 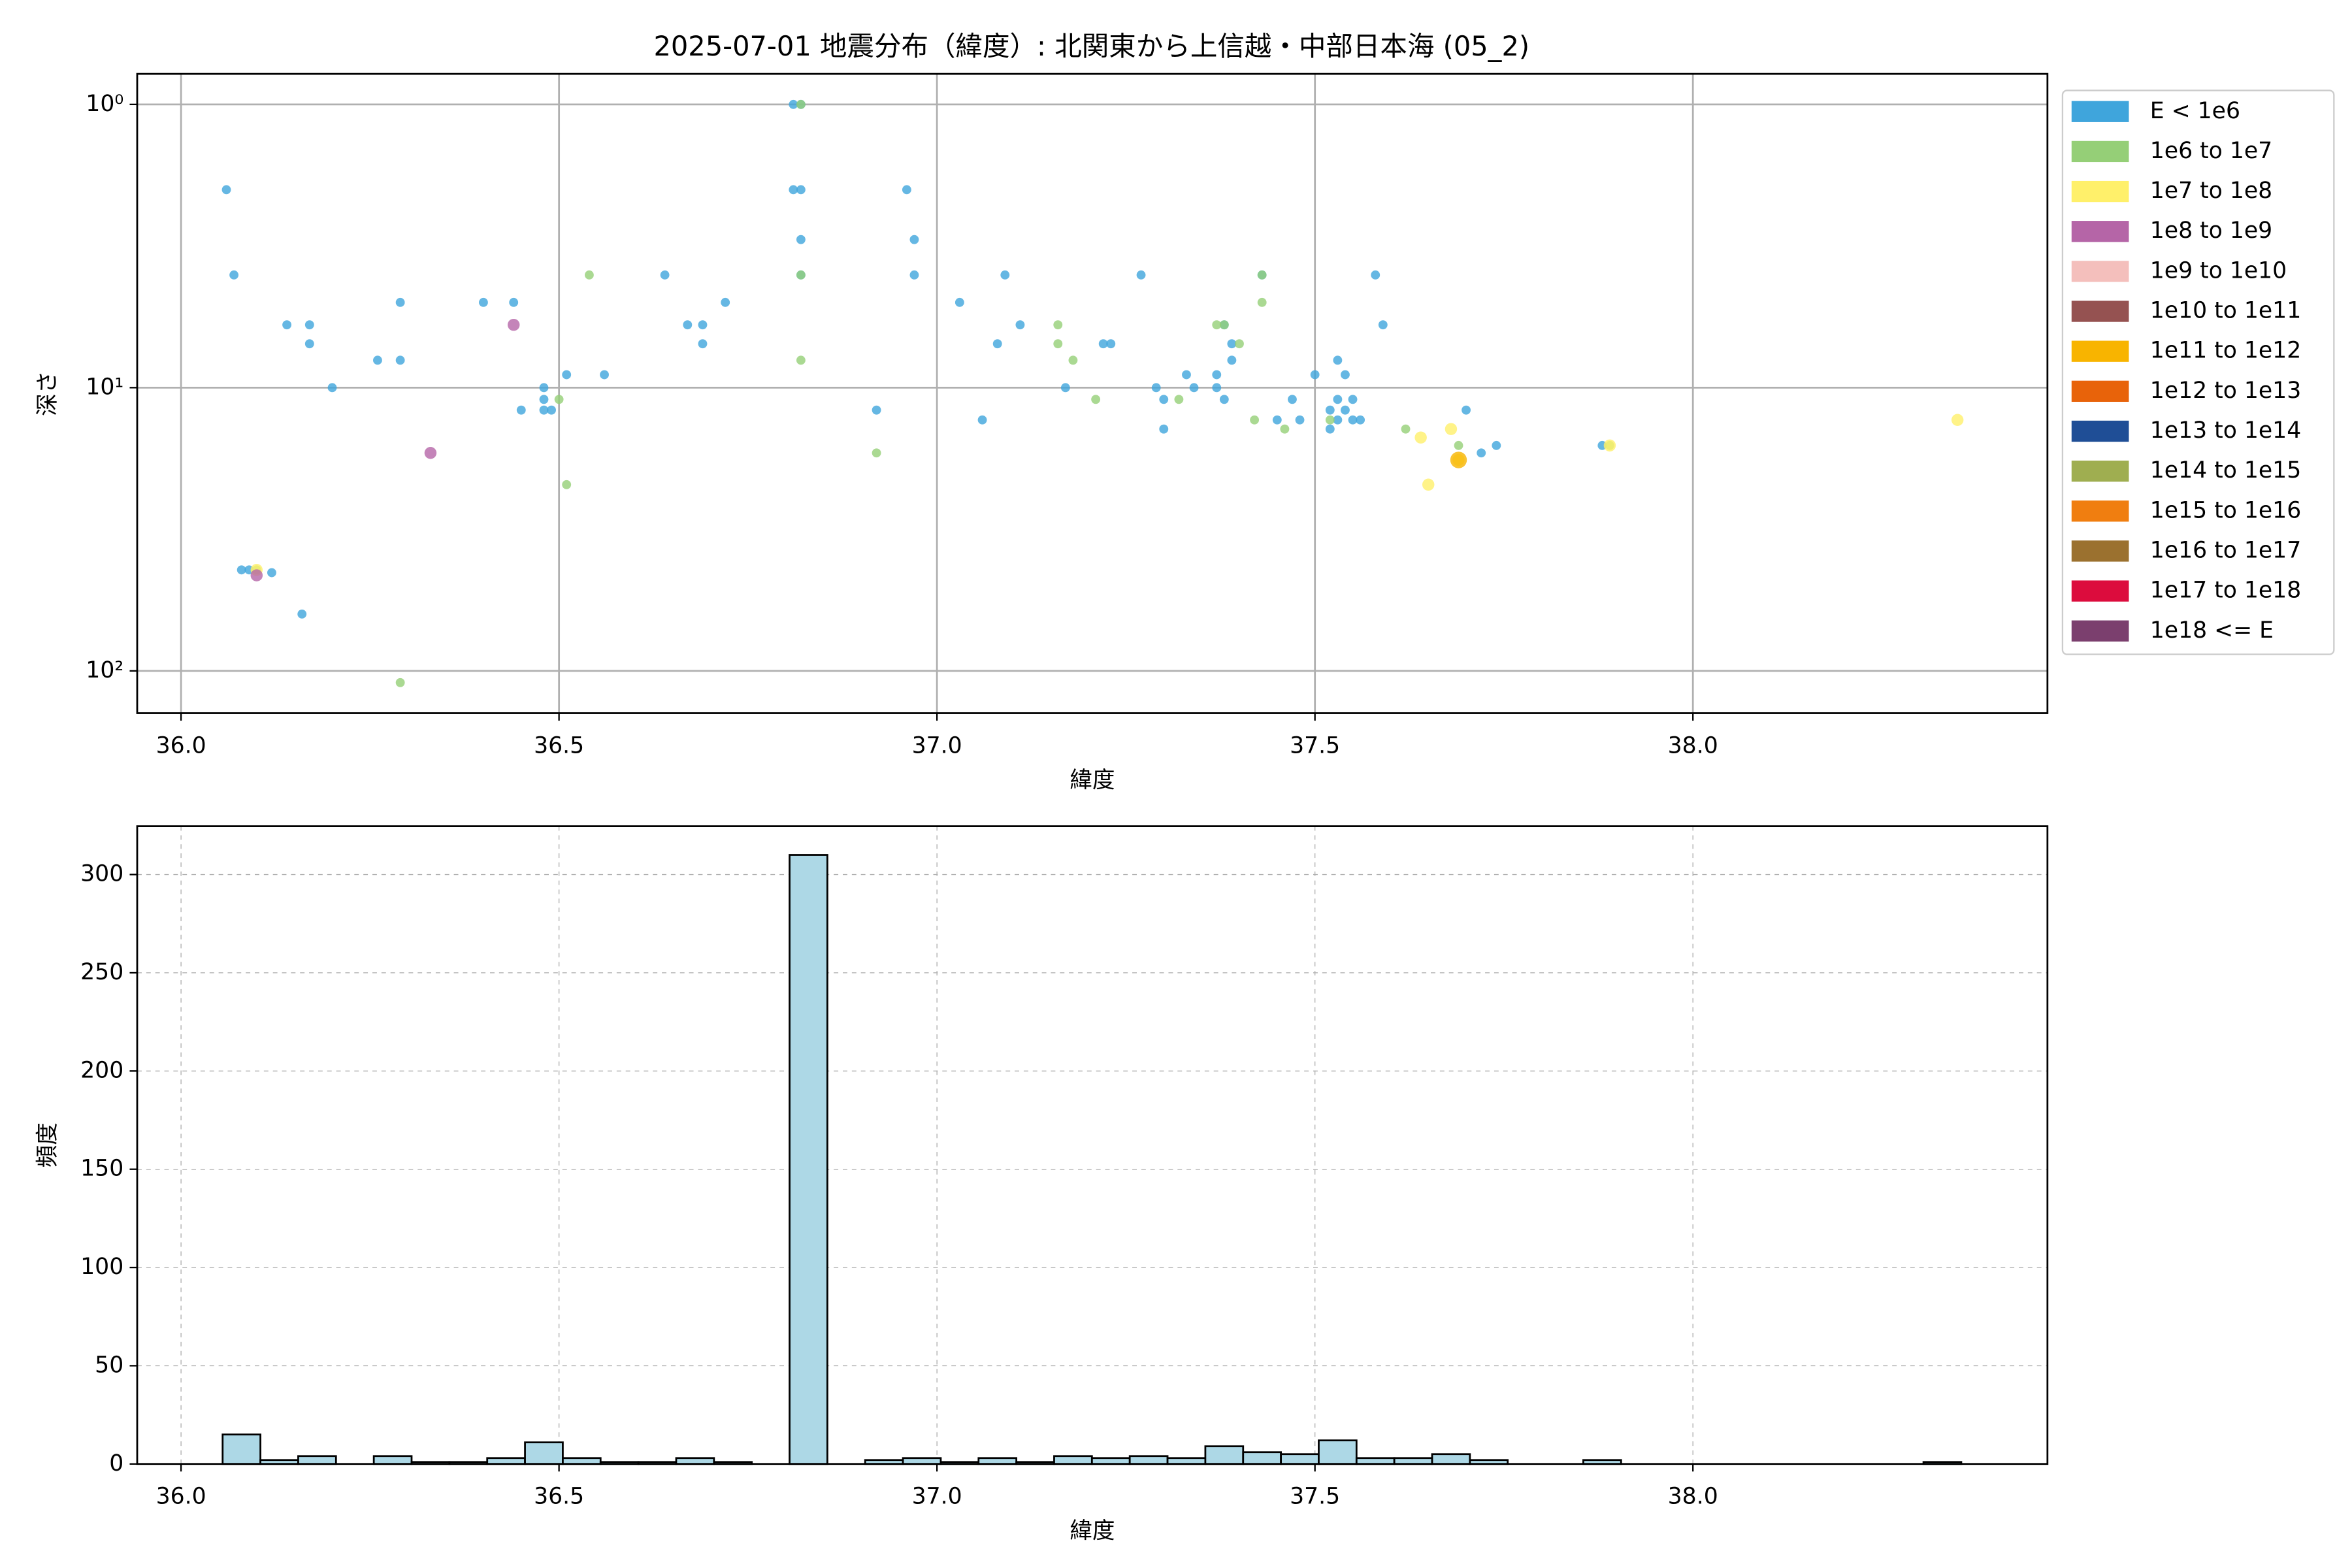 I want to click on legend-label: 1e7 to 1e8, so click(x=2211, y=191).